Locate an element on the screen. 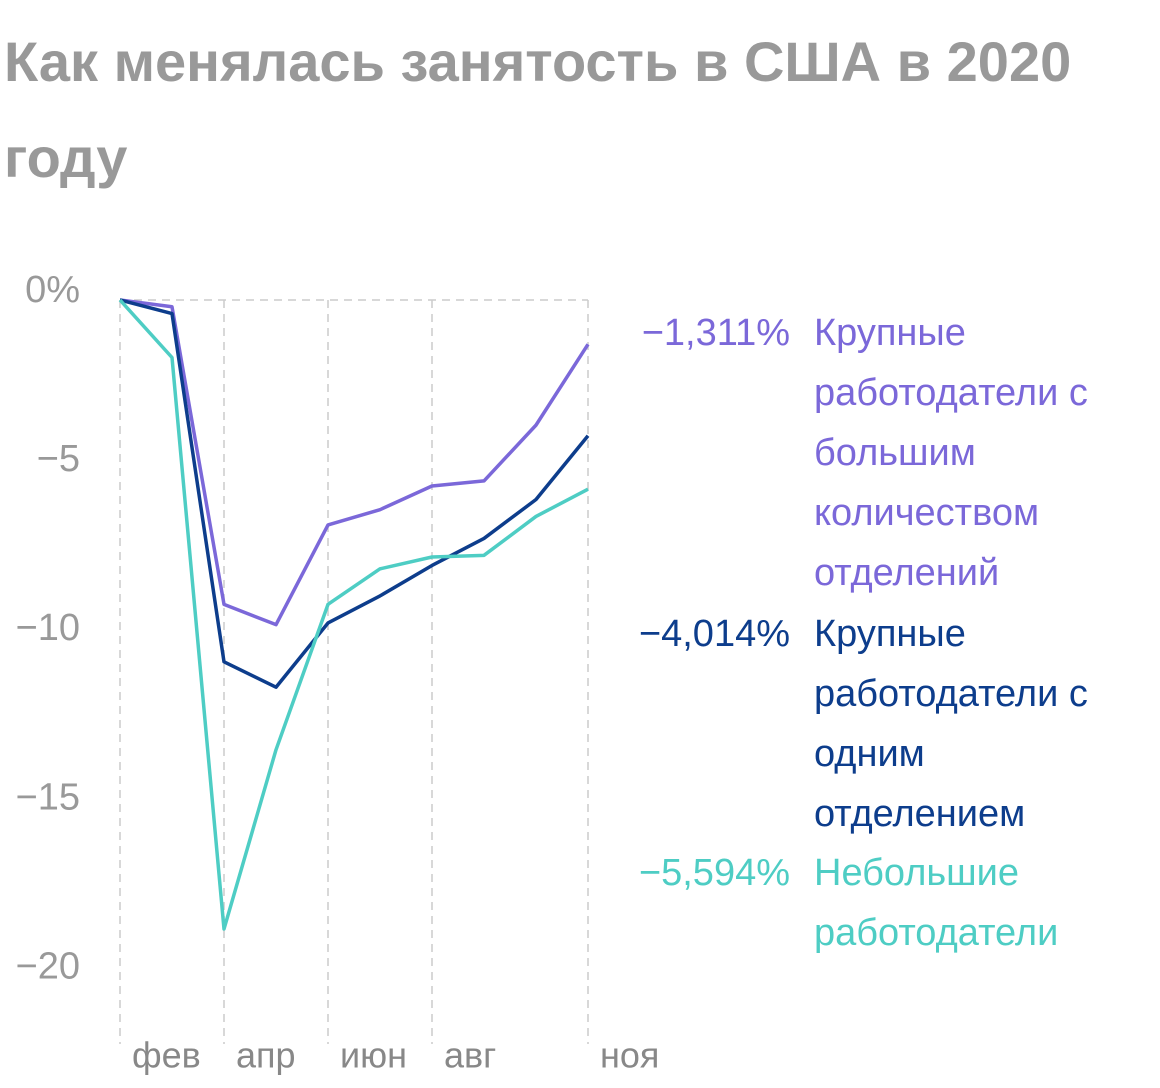 Image resolution: width=1160 pixels, height=1088 pixels. legend-label: Небольшие работодатели is located at coordinates (936, 903).